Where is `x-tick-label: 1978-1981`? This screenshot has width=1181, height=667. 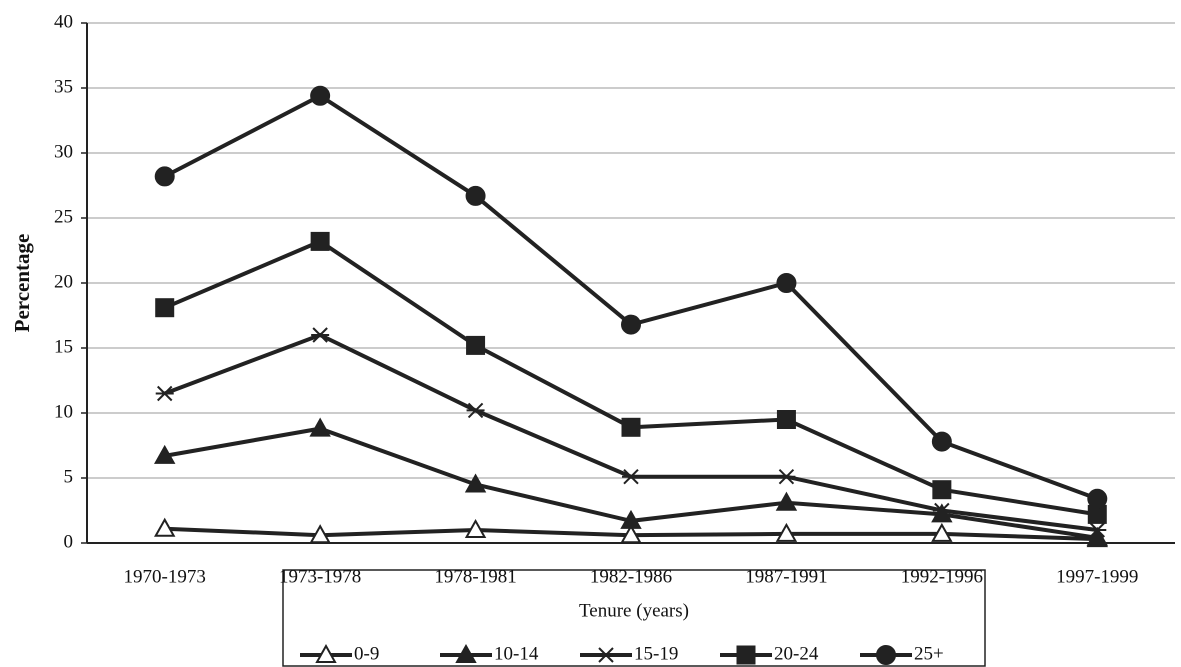 x-tick-label: 1978-1981 is located at coordinates (475, 576).